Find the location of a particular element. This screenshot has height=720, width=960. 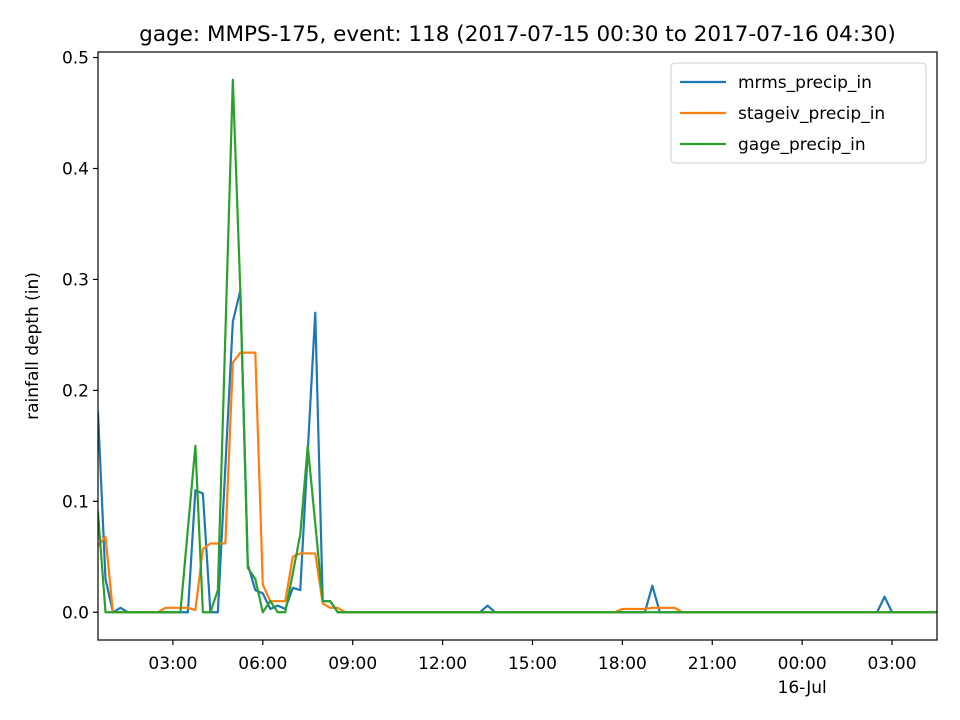

y-tick-label: 0.1 is located at coordinates (75, 502).